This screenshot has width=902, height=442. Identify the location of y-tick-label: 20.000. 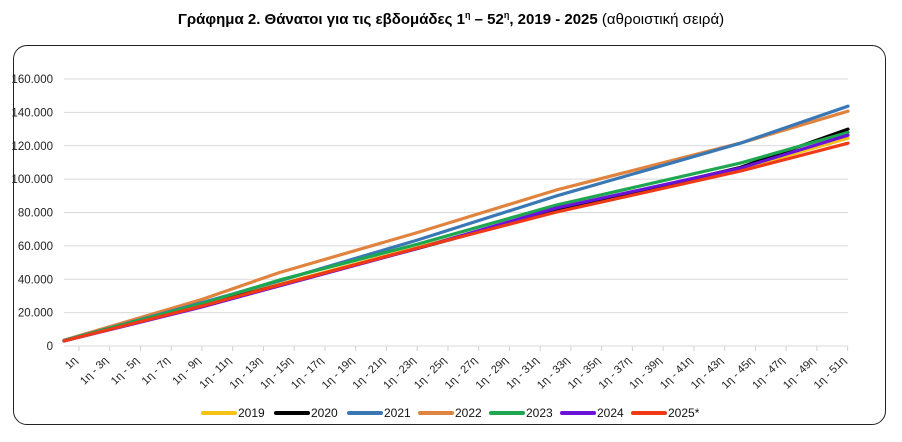
(35, 314).